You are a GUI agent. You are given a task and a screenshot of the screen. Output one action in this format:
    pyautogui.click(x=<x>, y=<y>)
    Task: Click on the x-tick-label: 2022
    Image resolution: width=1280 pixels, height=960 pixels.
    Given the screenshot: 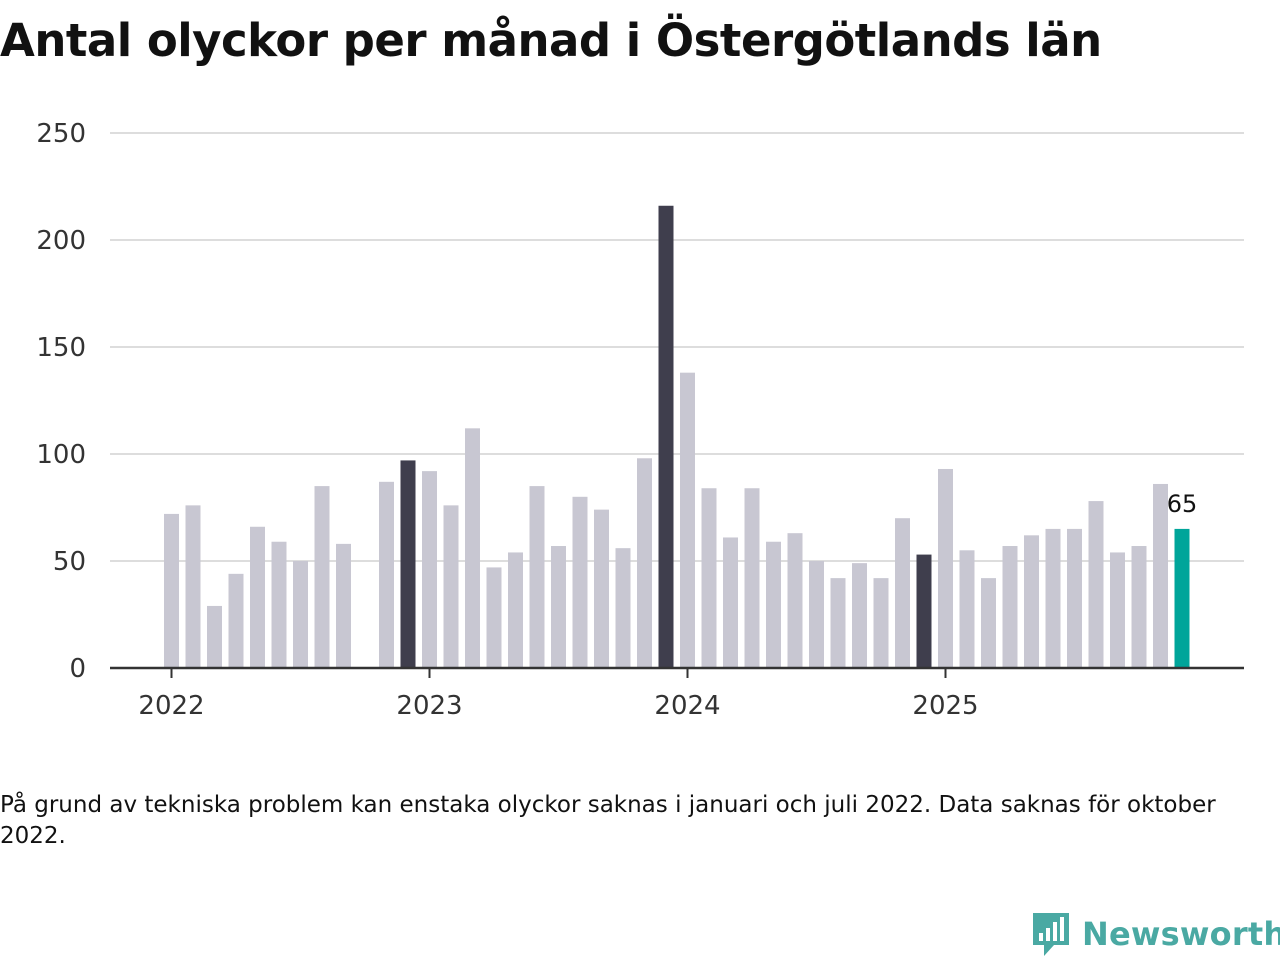 What is the action you would take?
    pyautogui.click(x=171, y=706)
    